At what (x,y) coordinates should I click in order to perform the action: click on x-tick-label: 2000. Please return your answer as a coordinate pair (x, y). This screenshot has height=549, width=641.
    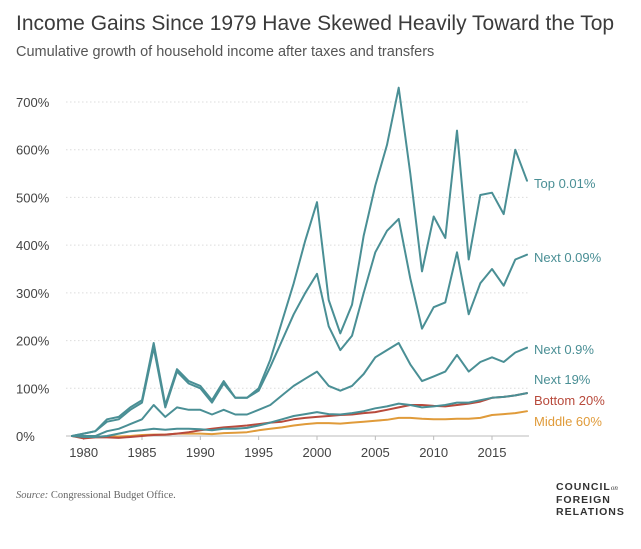
    Looking at the image, I should click on (317, 452).